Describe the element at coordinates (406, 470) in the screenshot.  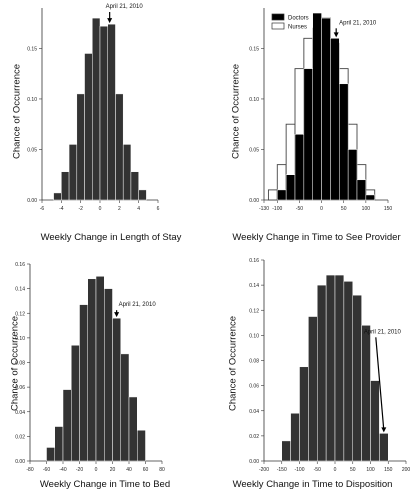
I see `x-tick-label: 200` at that location.